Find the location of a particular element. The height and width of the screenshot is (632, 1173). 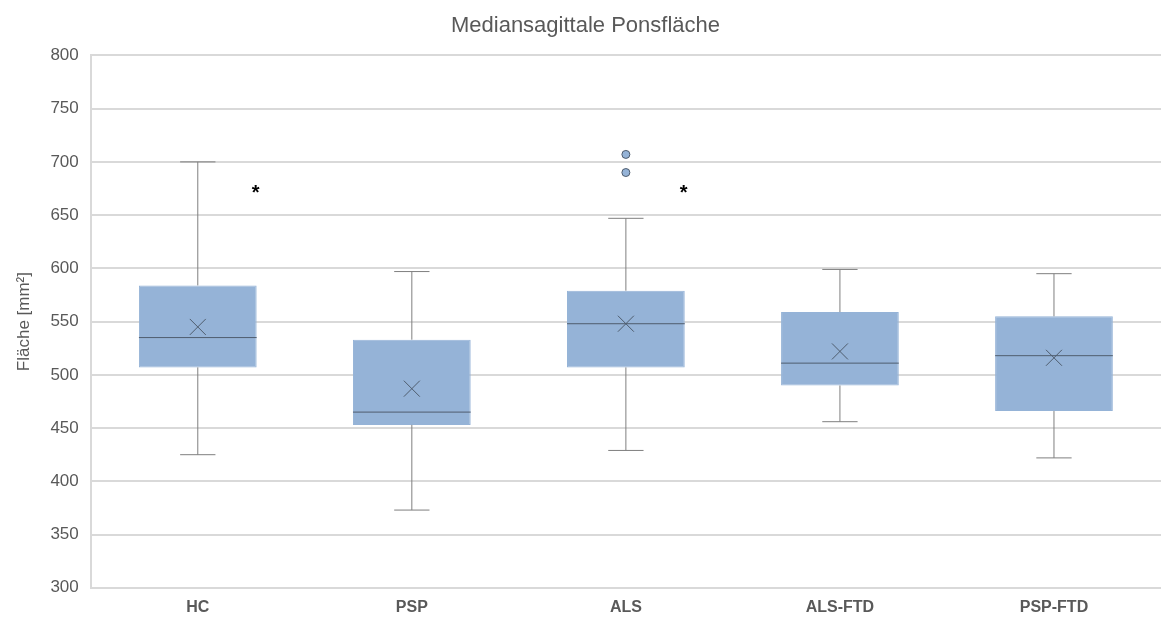

x-tick-label: HC is located at coordinates (198, 606).